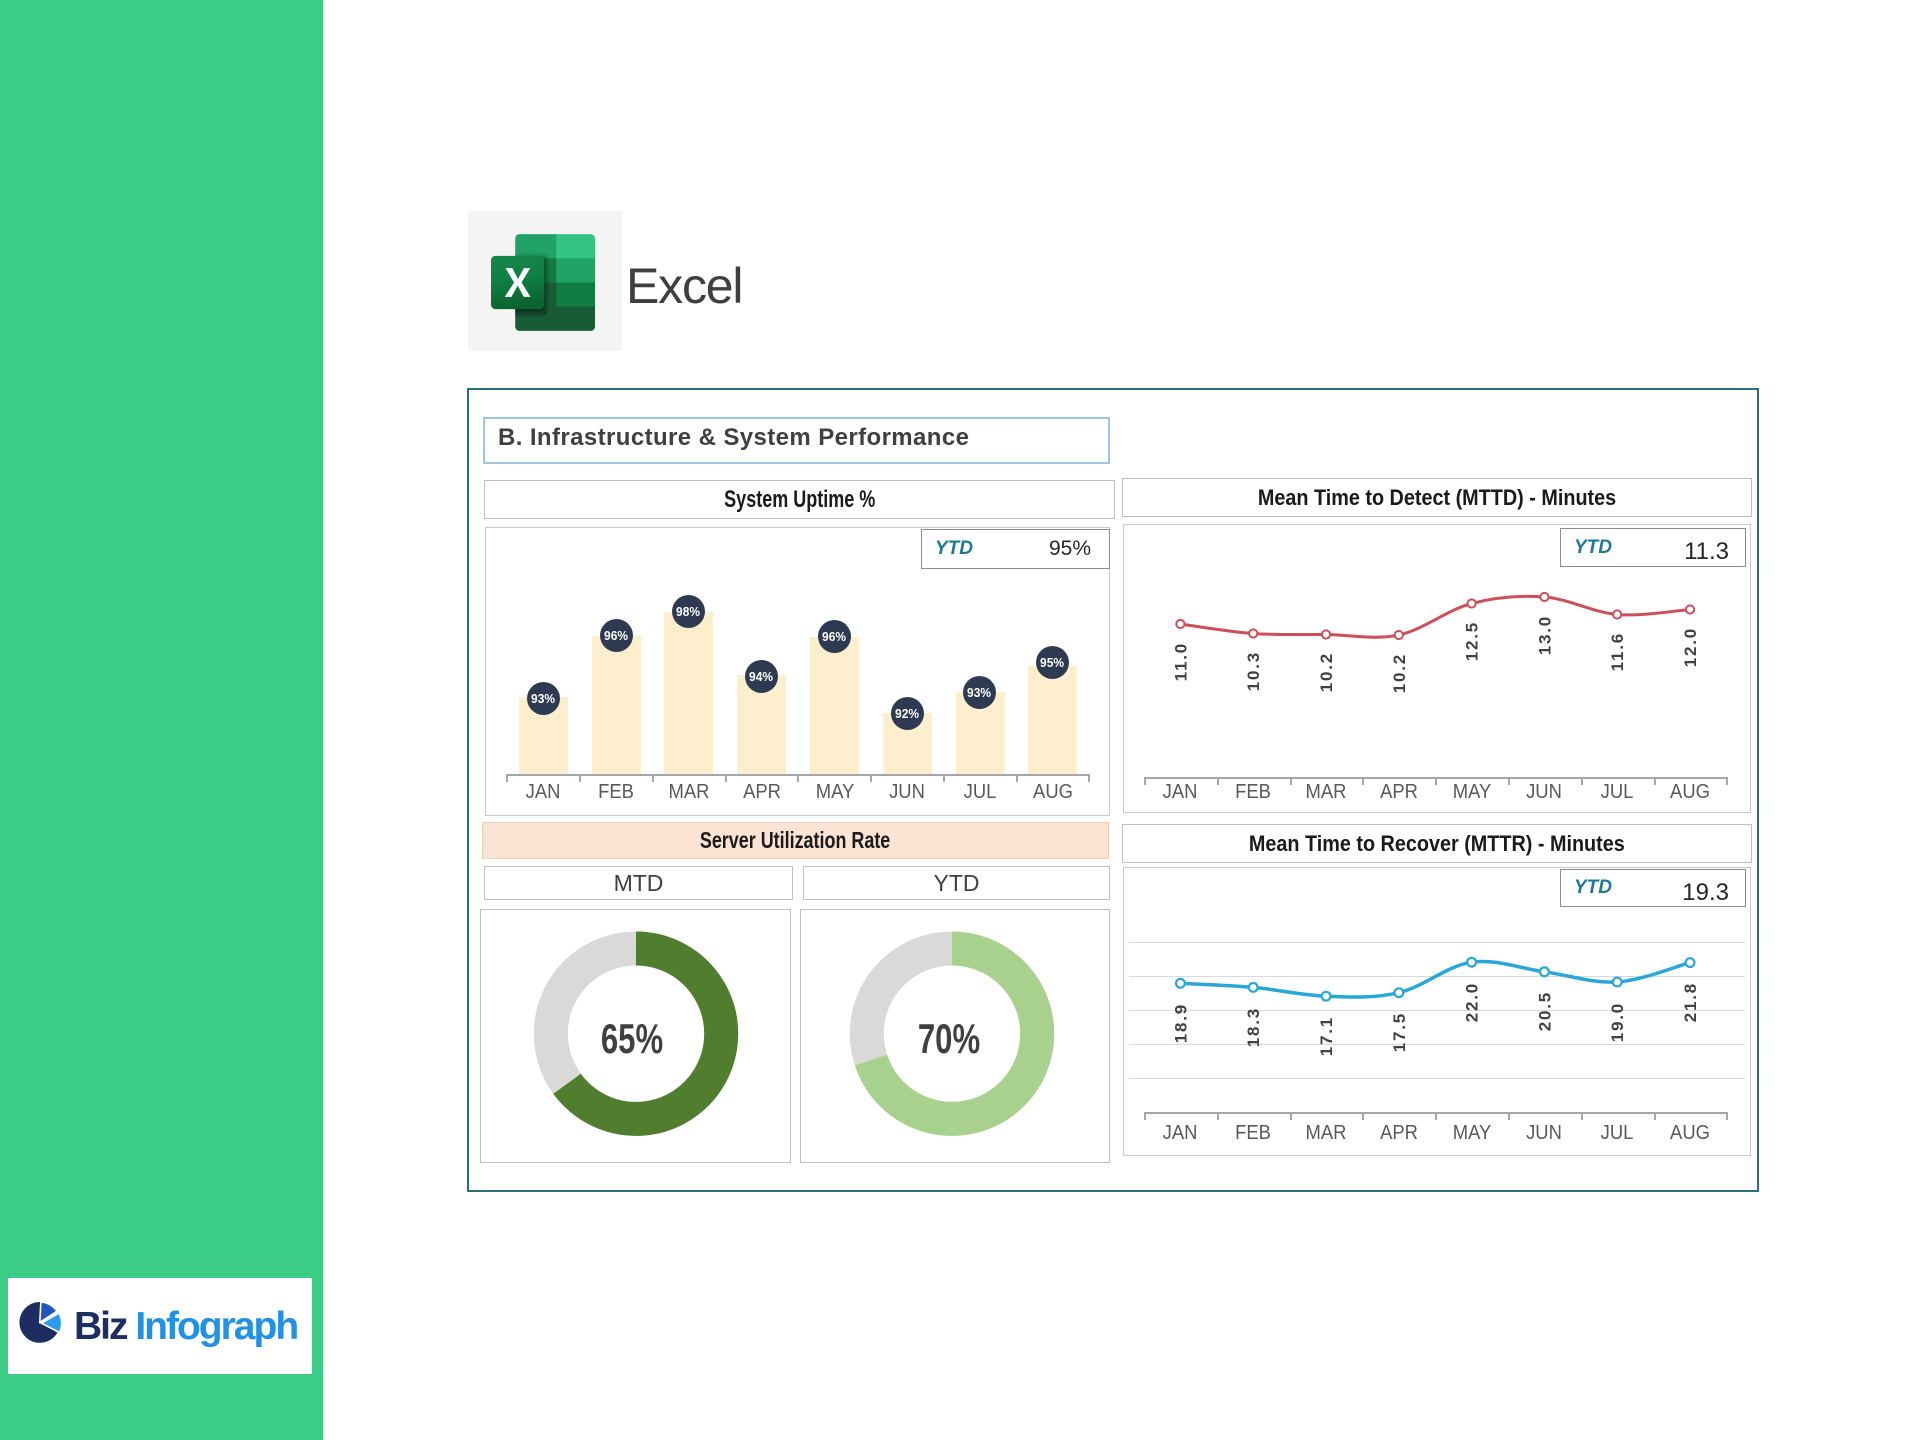 This screenshot has width=1920, height=1440. What do you see at coordinates (1544, 635) in the screenshot?
I see `svg-text: 13.0` at bounding box center [1544, 635].